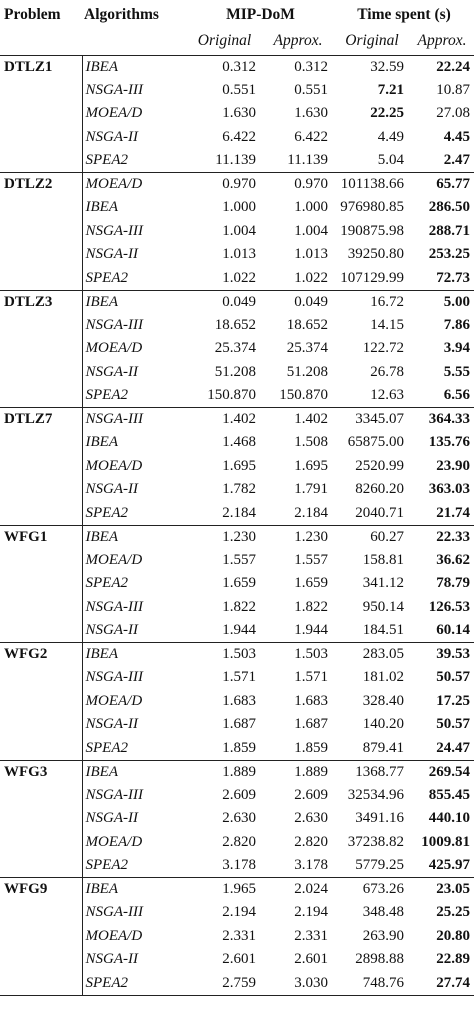 This screenshot has height=1014, width=474. Describe the element at coordinates (237, 607) in the screenshot. I see `table-row: NSGA-III 1.822 1.822 950.14 126.53` at that location.